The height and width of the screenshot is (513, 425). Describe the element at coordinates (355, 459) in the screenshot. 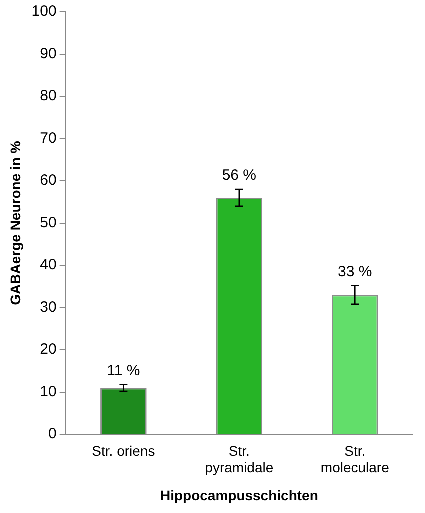

I see `x-tick-label: Str. moleculare` at that location.